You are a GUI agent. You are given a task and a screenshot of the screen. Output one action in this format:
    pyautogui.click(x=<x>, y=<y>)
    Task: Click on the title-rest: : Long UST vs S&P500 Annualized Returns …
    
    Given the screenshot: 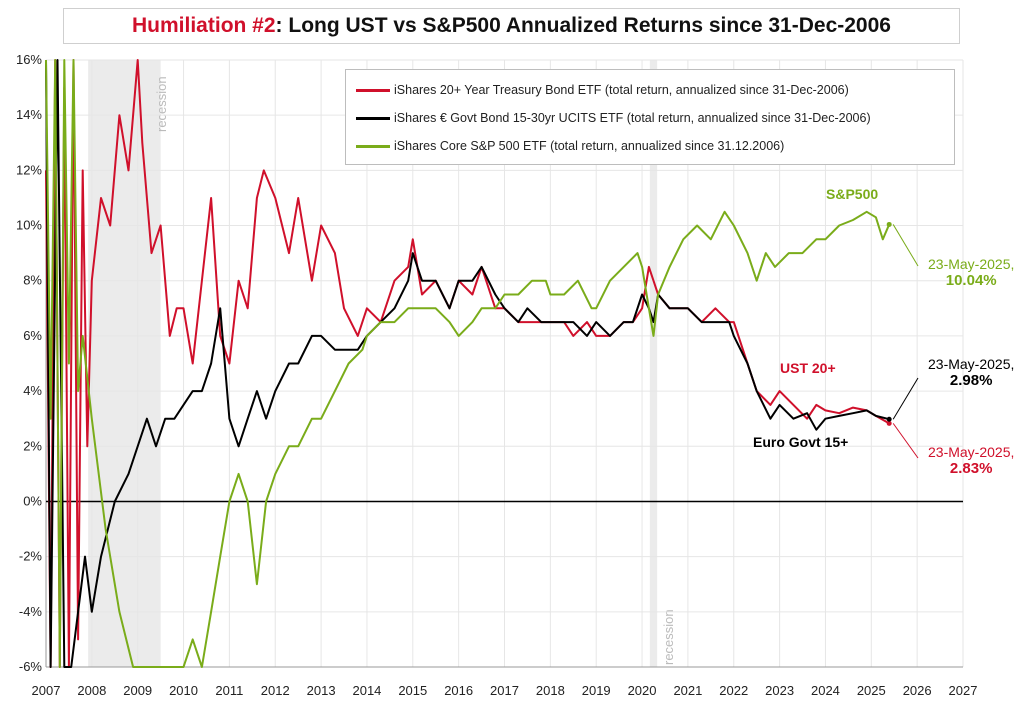 What is the action you would take?
    pyautogui.click(x=583, y=25)
    